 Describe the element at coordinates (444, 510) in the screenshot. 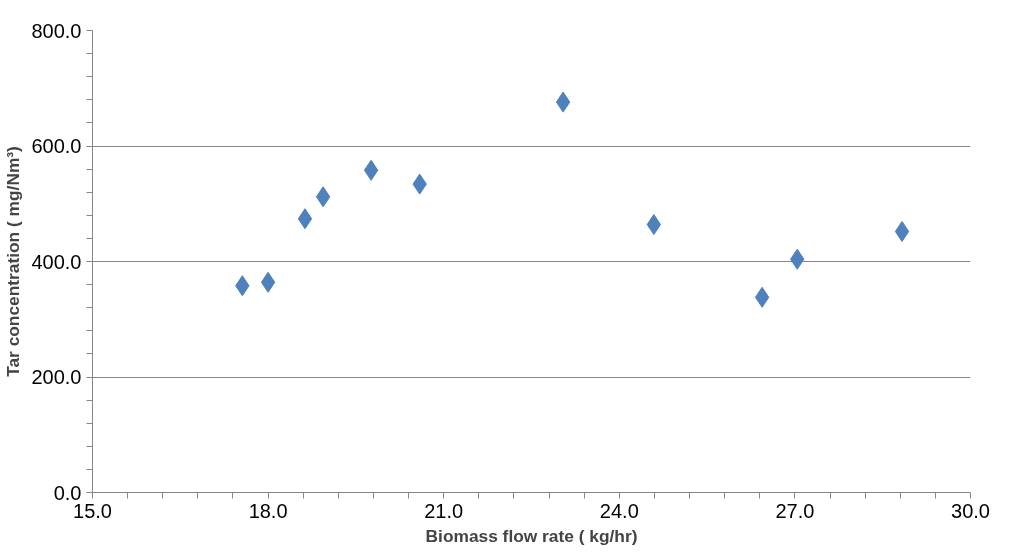

I see `x-tick-label: 21.0` at that location.